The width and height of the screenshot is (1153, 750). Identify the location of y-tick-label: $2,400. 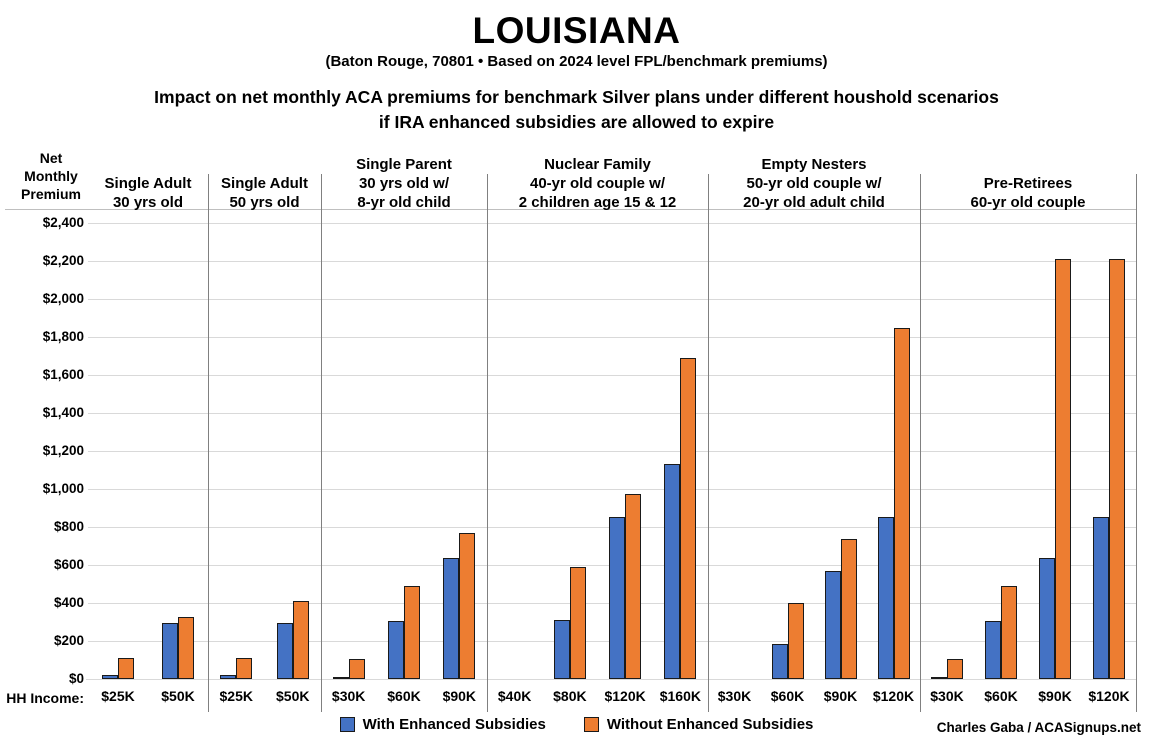
(63, 222).